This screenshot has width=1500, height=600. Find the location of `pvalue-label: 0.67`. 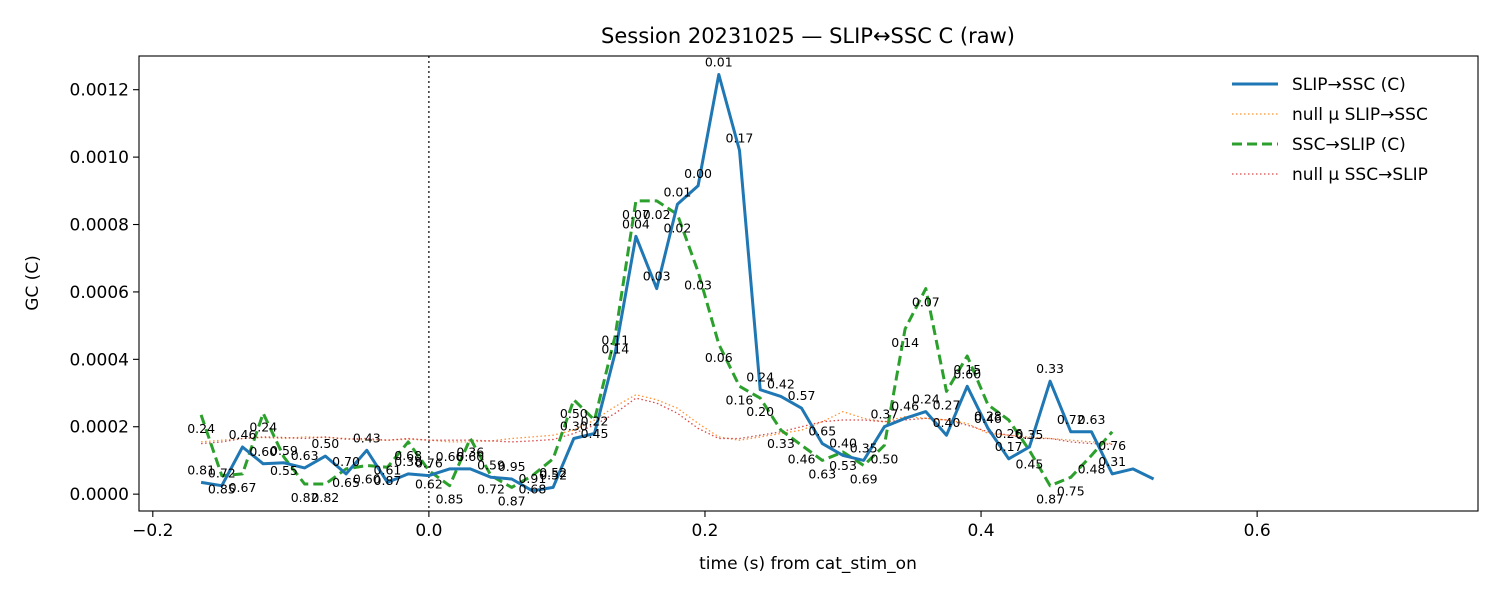

pvalue-label: 0.67 is located at coordinates (243, 487).